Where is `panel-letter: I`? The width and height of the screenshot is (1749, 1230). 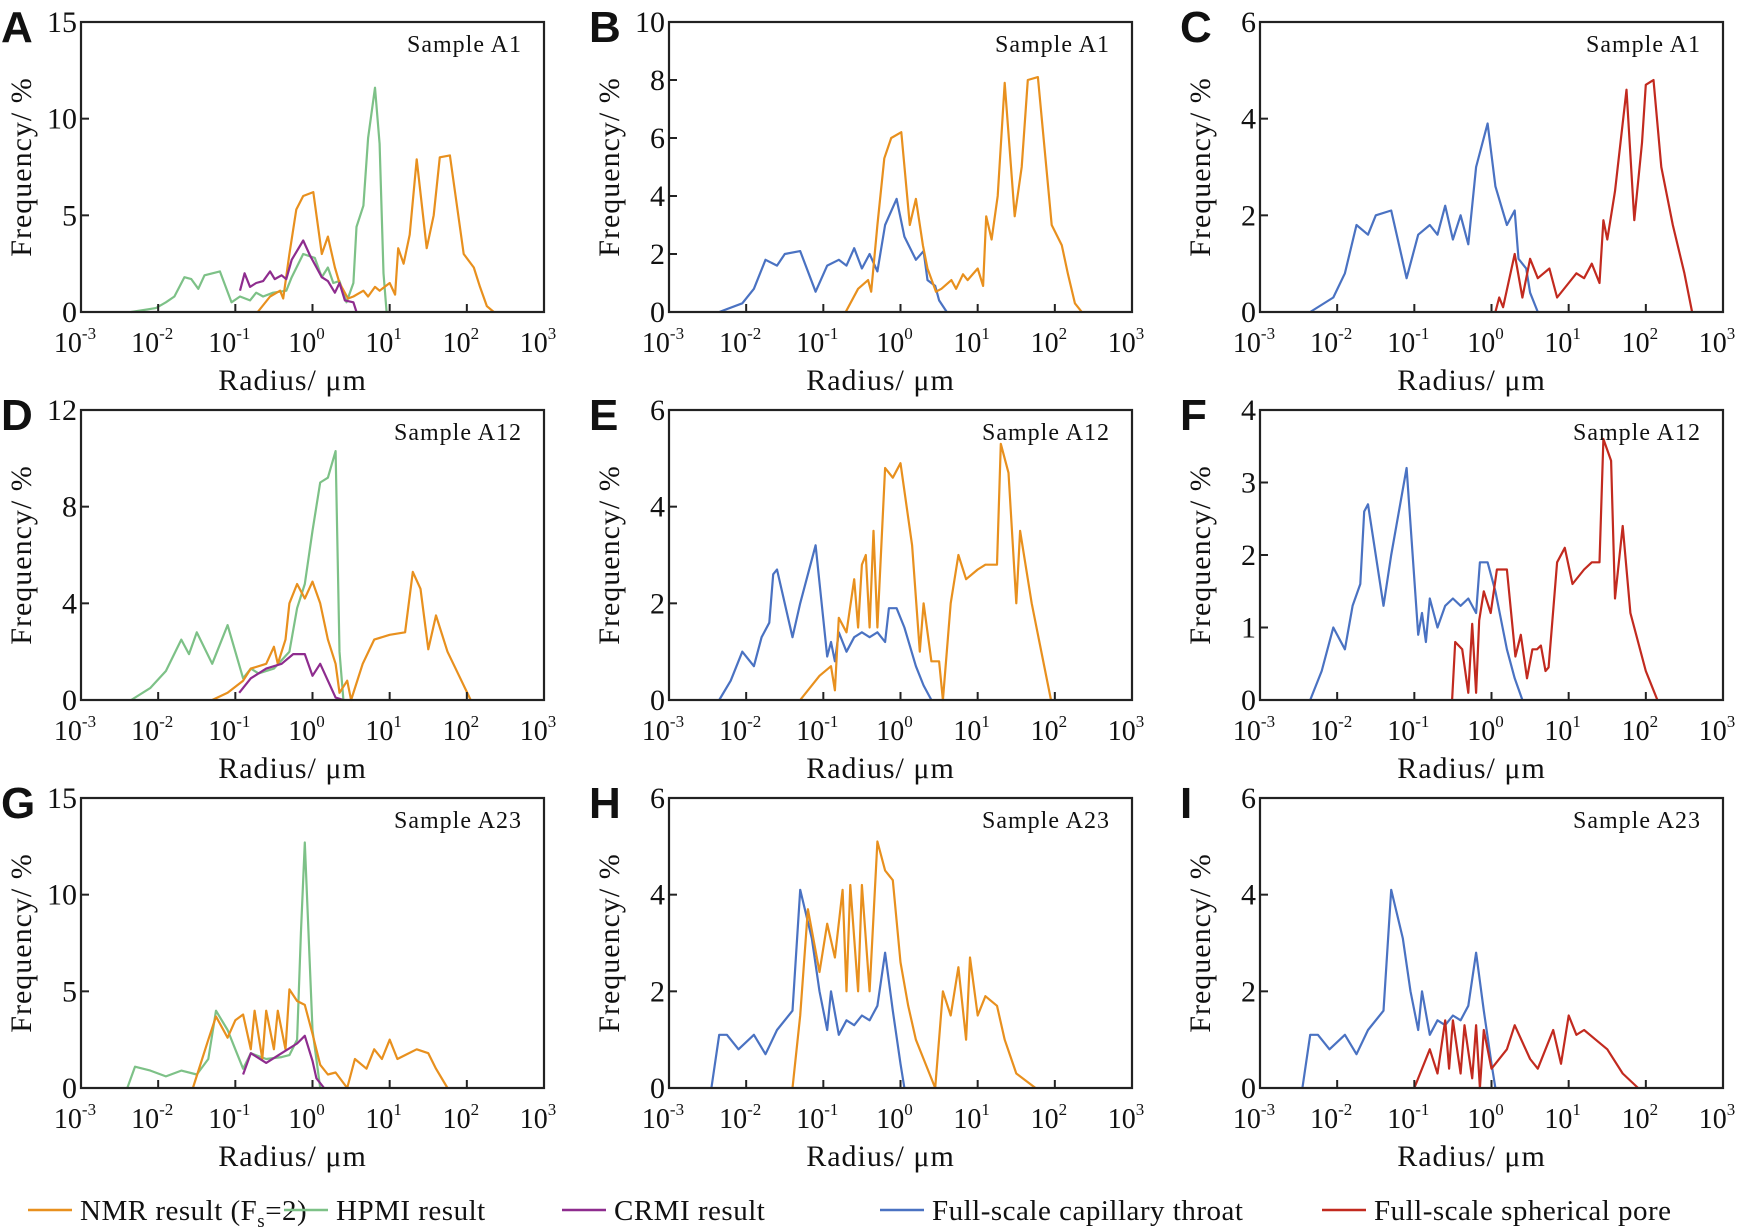
panel-letter: I is located at coordinates (1186, 803).